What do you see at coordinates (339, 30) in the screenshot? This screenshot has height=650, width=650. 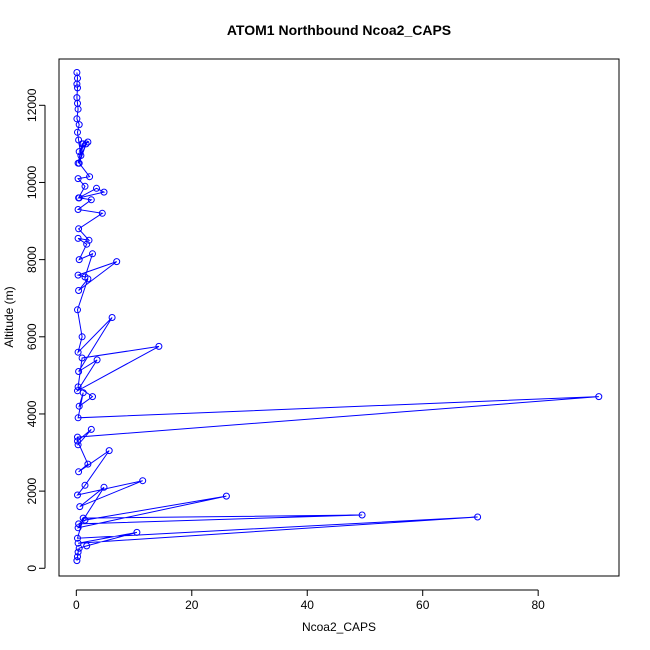 I see `chart-title: ATOM1 Northbound Ncoa2_CAPS` at bounding box center [339, 30].